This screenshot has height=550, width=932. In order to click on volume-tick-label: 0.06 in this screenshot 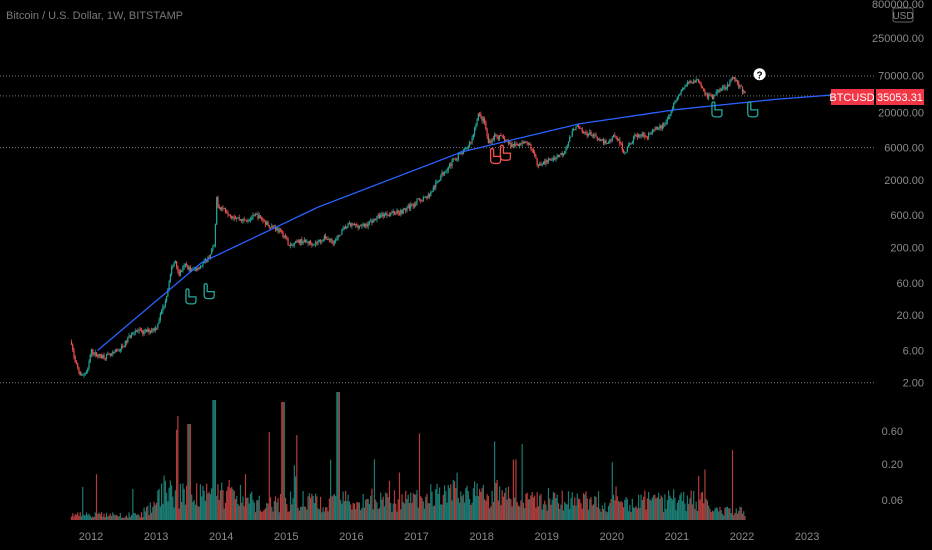, I will do `click(892, 501)`.